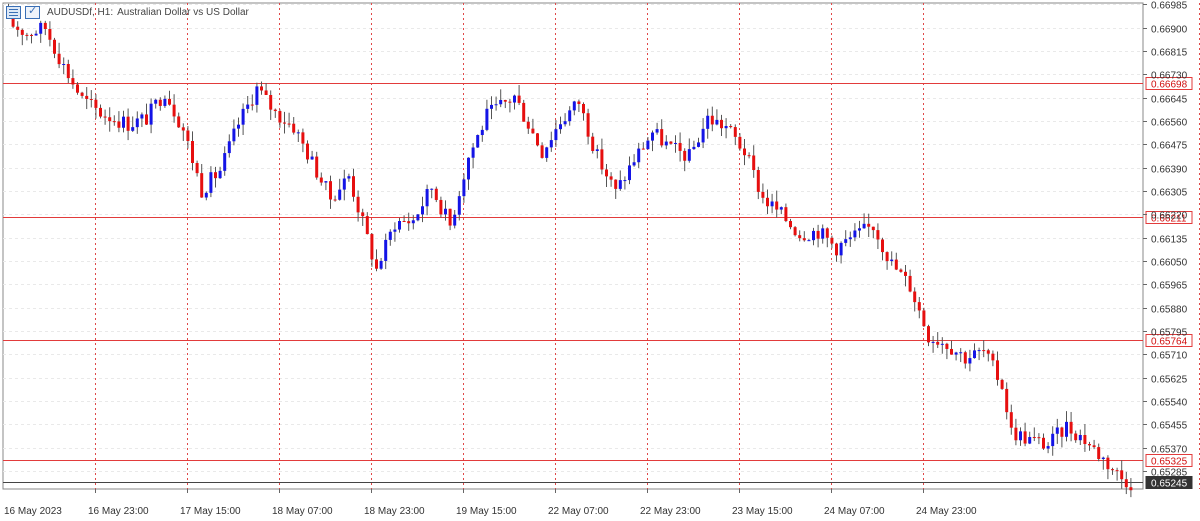 This screenshot has width=1200, height=521. Describe the element at coordinates (210, 511) in the screenshot. I see `time-label: 17 May 15:00` at that location.